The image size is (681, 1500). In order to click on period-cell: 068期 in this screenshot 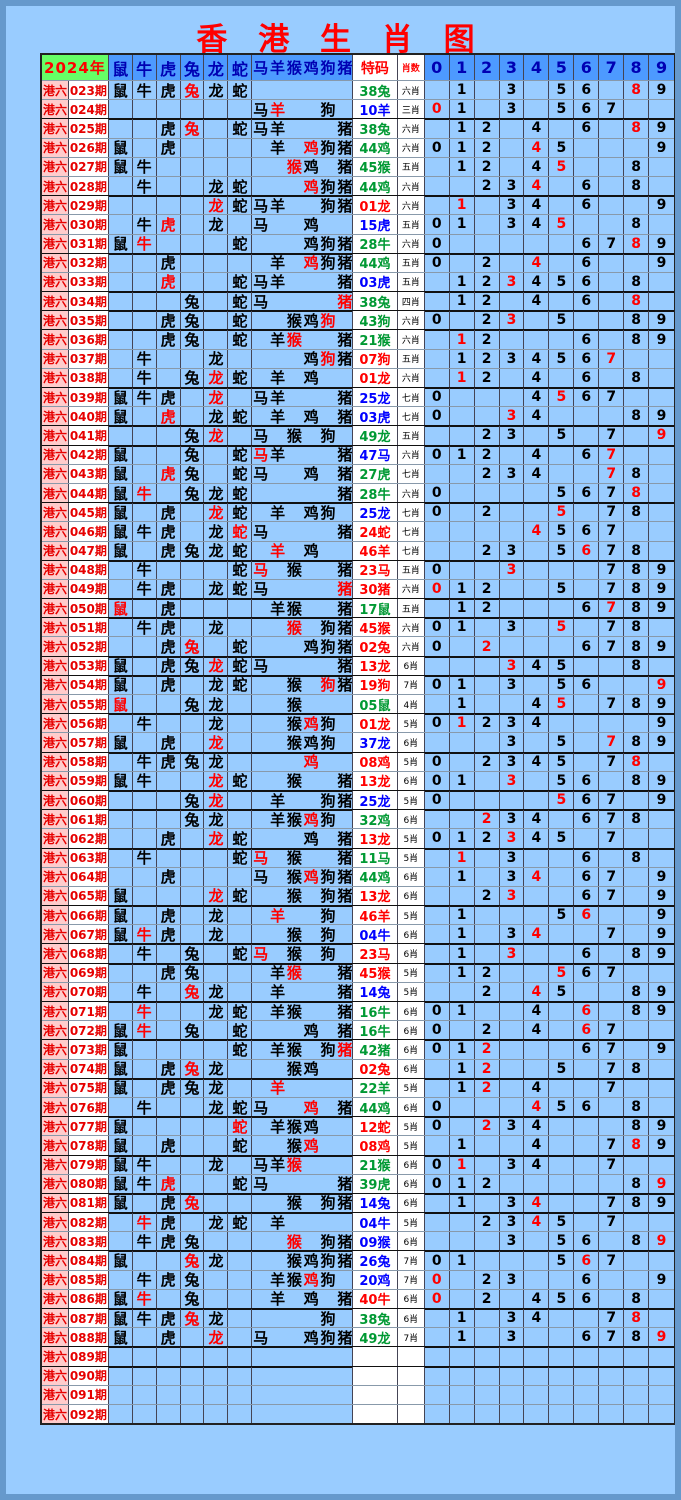, I will do `click(88, 953)`.